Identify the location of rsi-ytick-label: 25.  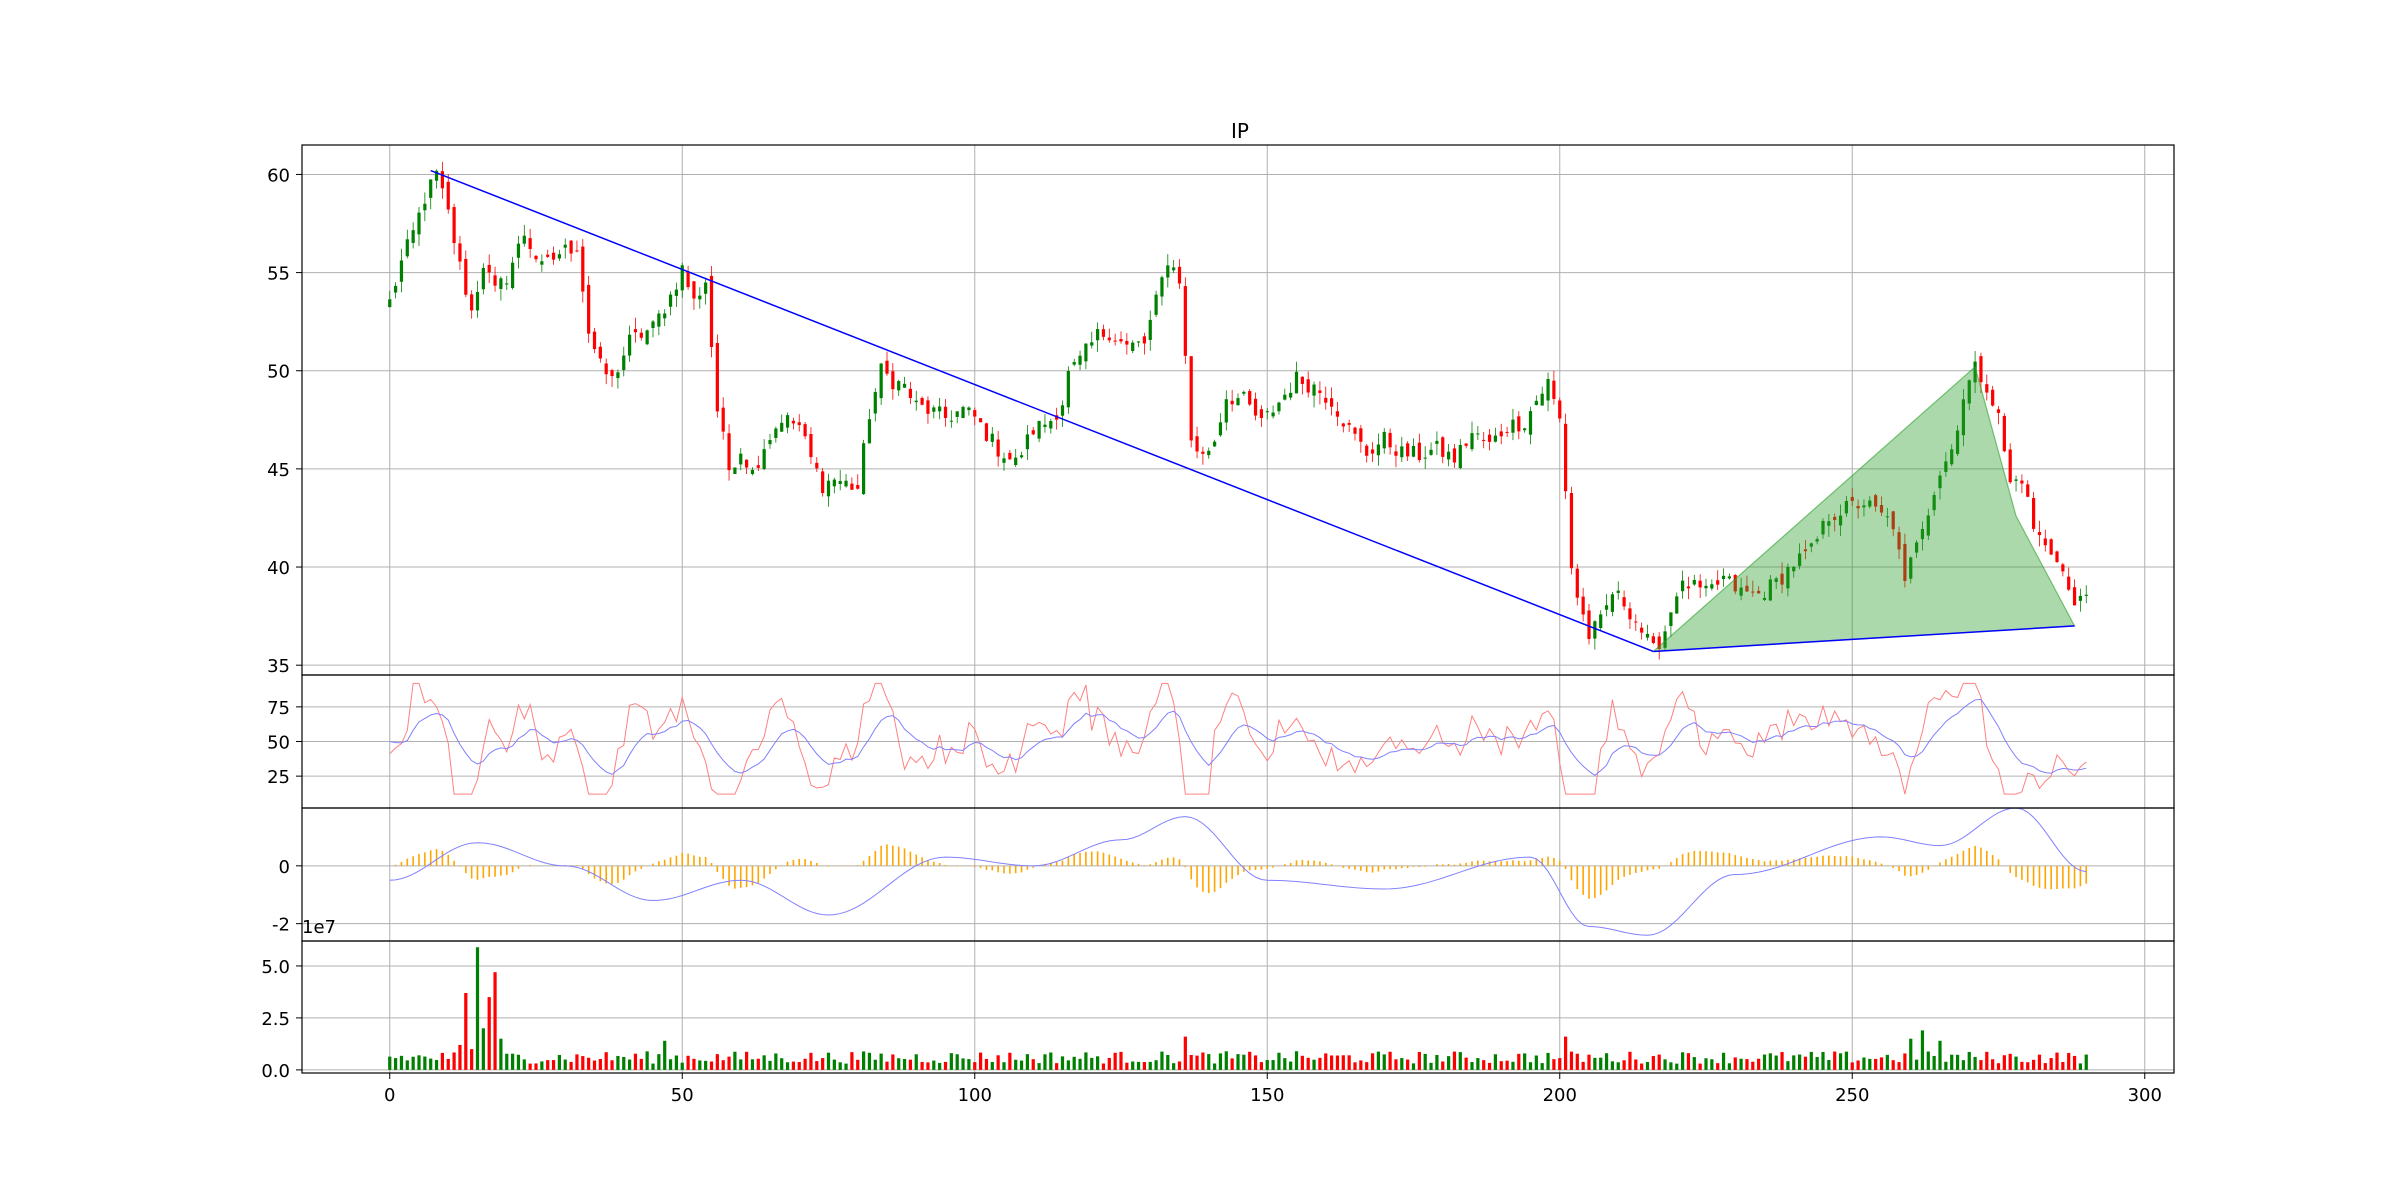
(278, 777).